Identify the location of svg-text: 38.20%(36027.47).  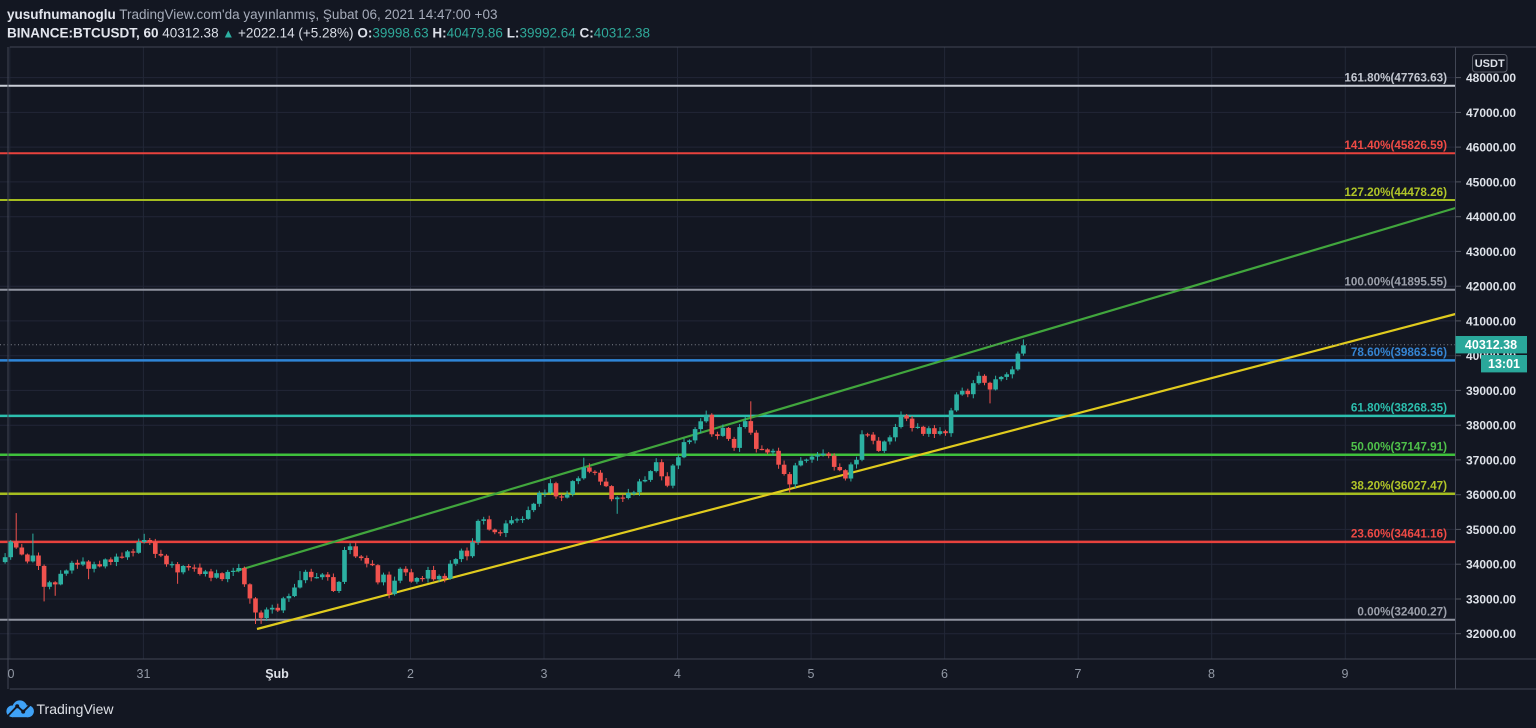
(1399, 486).